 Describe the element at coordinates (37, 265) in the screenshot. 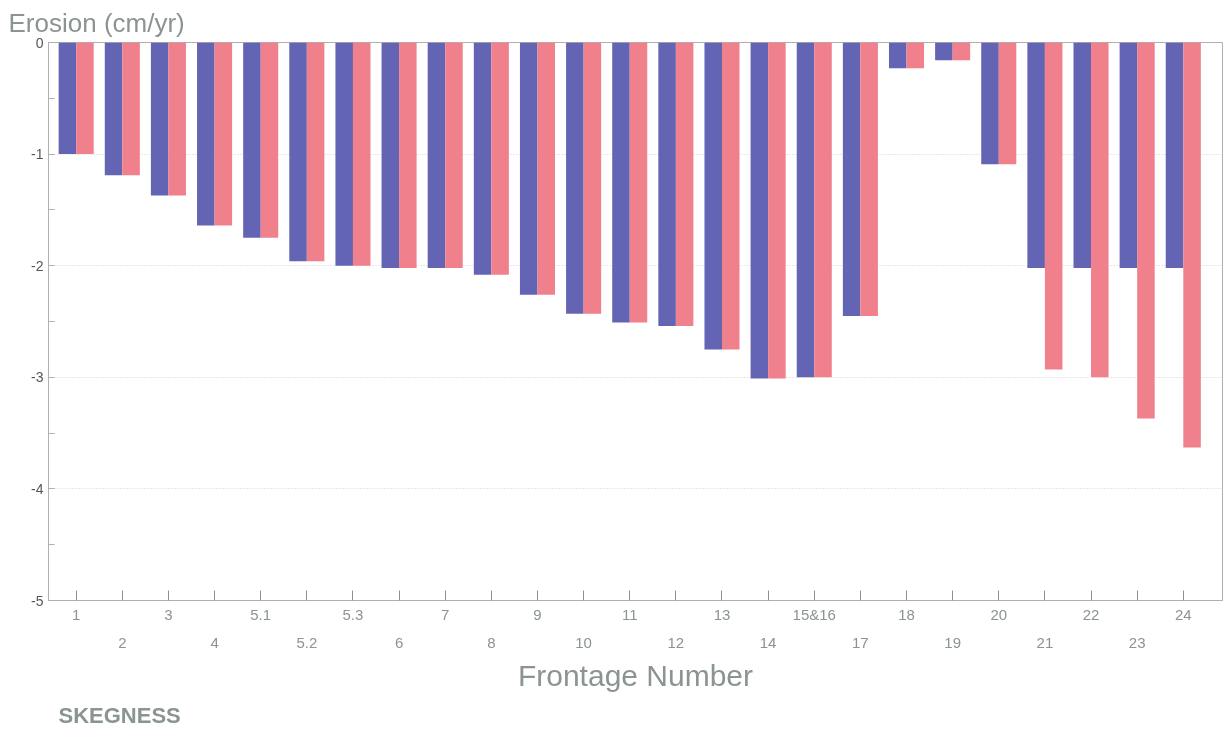

I see `y-tick-label: -2` at that location.